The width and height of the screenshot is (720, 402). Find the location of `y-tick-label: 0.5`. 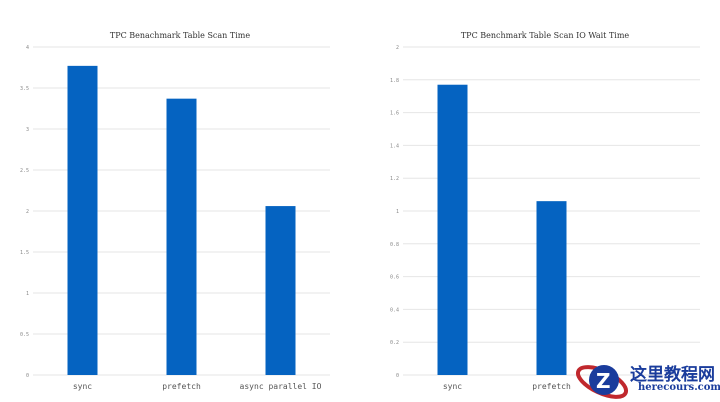

y-tick-label: 0.5 is located at coordinates (24, 335).